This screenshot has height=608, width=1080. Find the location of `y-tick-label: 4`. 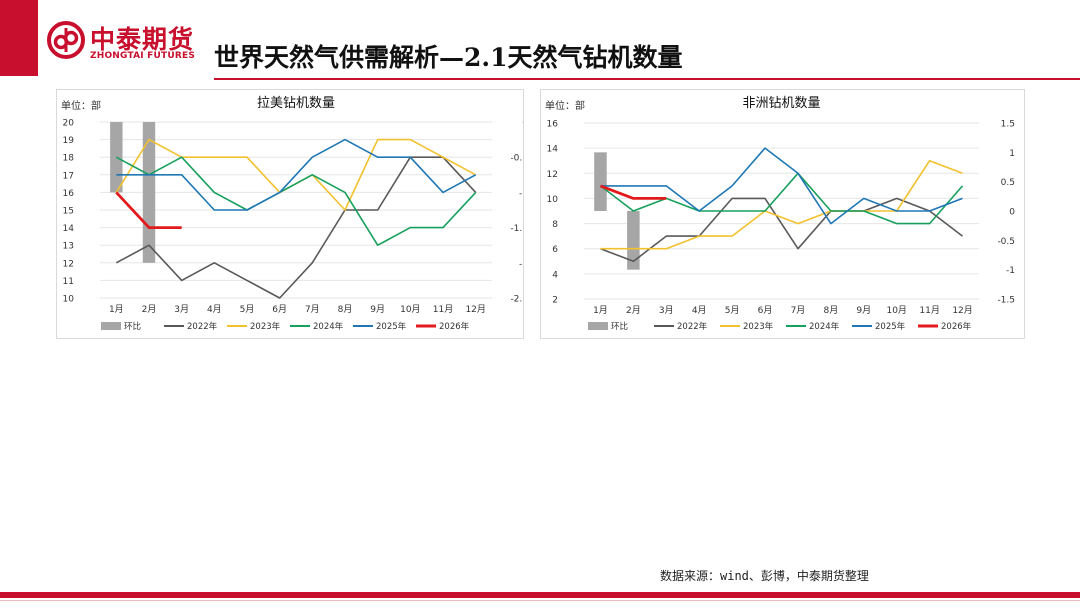

y-tick-label: 4 is located at coordinates (555, 275).